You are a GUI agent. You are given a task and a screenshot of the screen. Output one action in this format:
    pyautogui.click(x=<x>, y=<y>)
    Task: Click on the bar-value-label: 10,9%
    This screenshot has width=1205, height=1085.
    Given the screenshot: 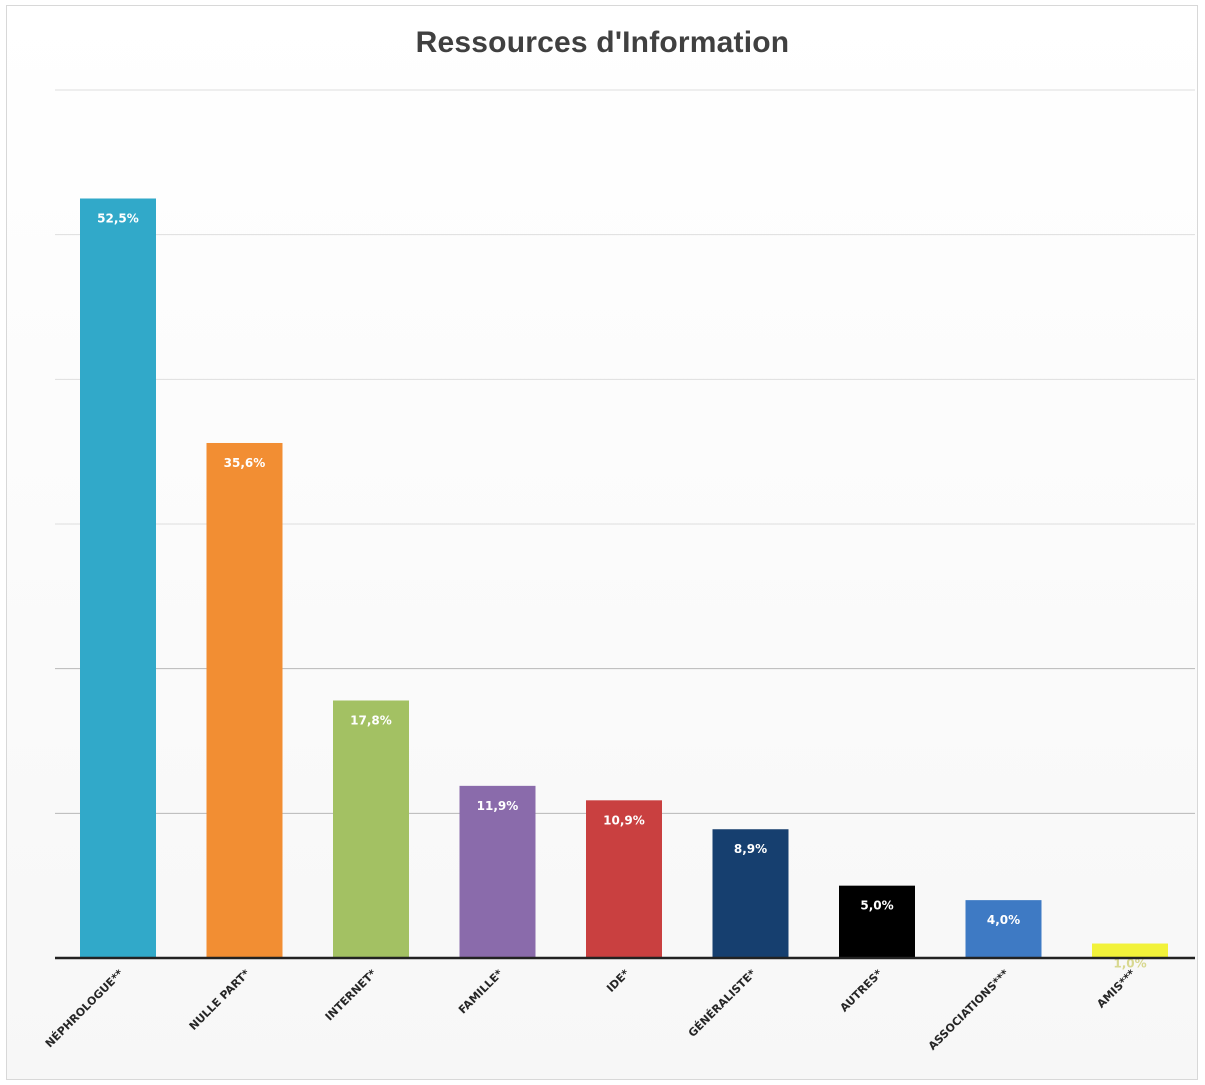 What is the action you would take?
    pyautogui.click(x=624, y=820)
    